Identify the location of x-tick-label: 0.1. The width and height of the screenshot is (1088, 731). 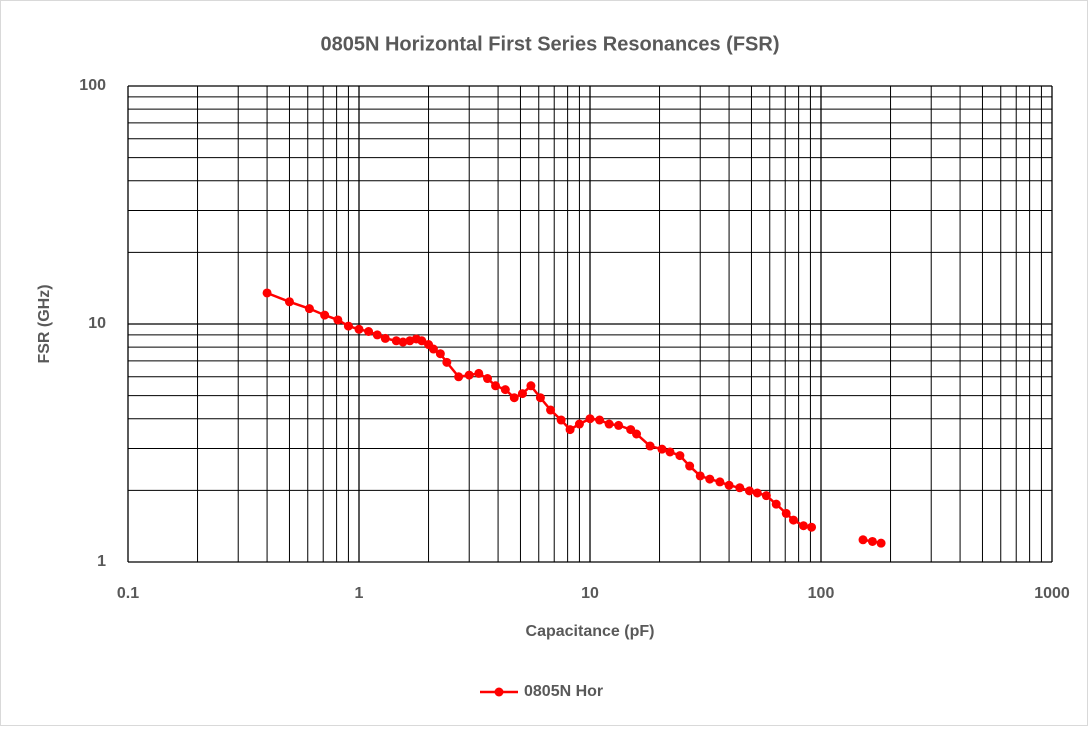
(128, 593).